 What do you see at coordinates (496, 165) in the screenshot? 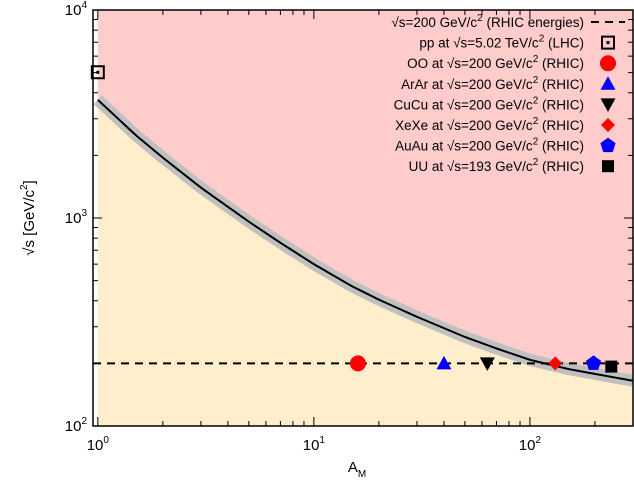
I see `legend-label-7: UU at √s=193 GeV/c2 (RHIC)` at bounding box center [496, 165].